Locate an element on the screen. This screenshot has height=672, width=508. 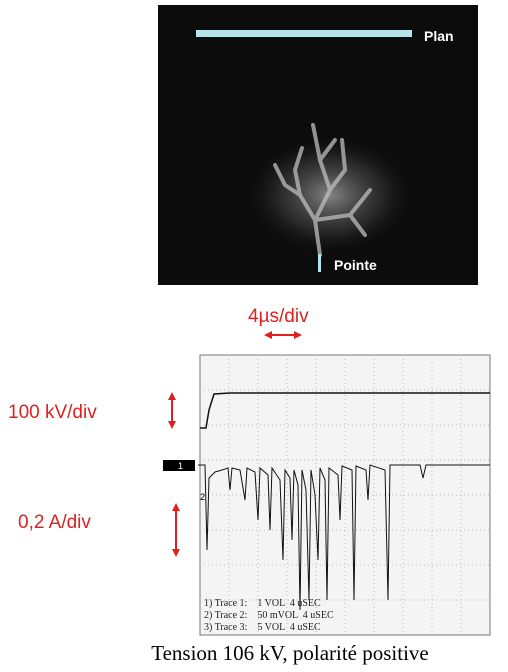
current-arrow is located at coordinates (176, 530).